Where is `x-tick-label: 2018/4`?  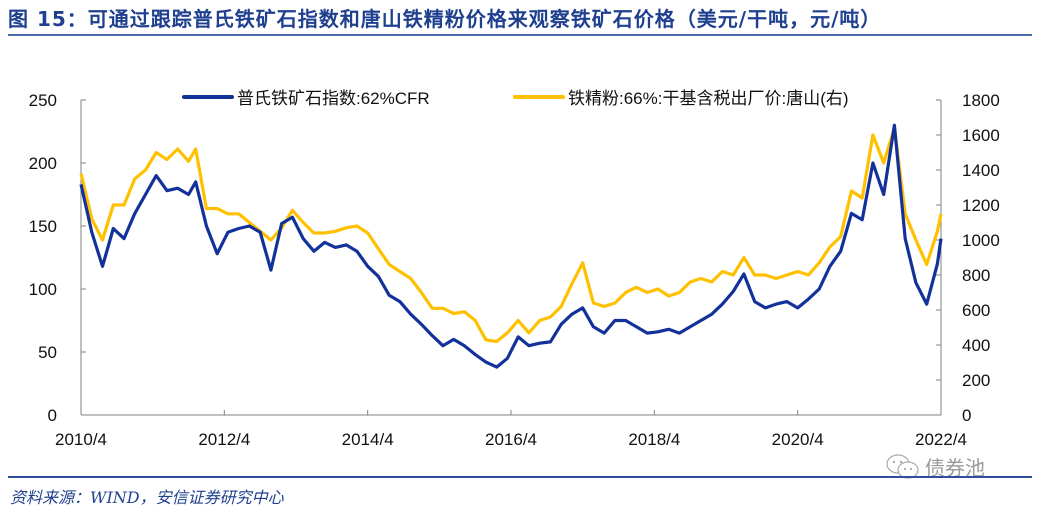 x-tick-label: 2018/4 is located at coordinates (654, 439).